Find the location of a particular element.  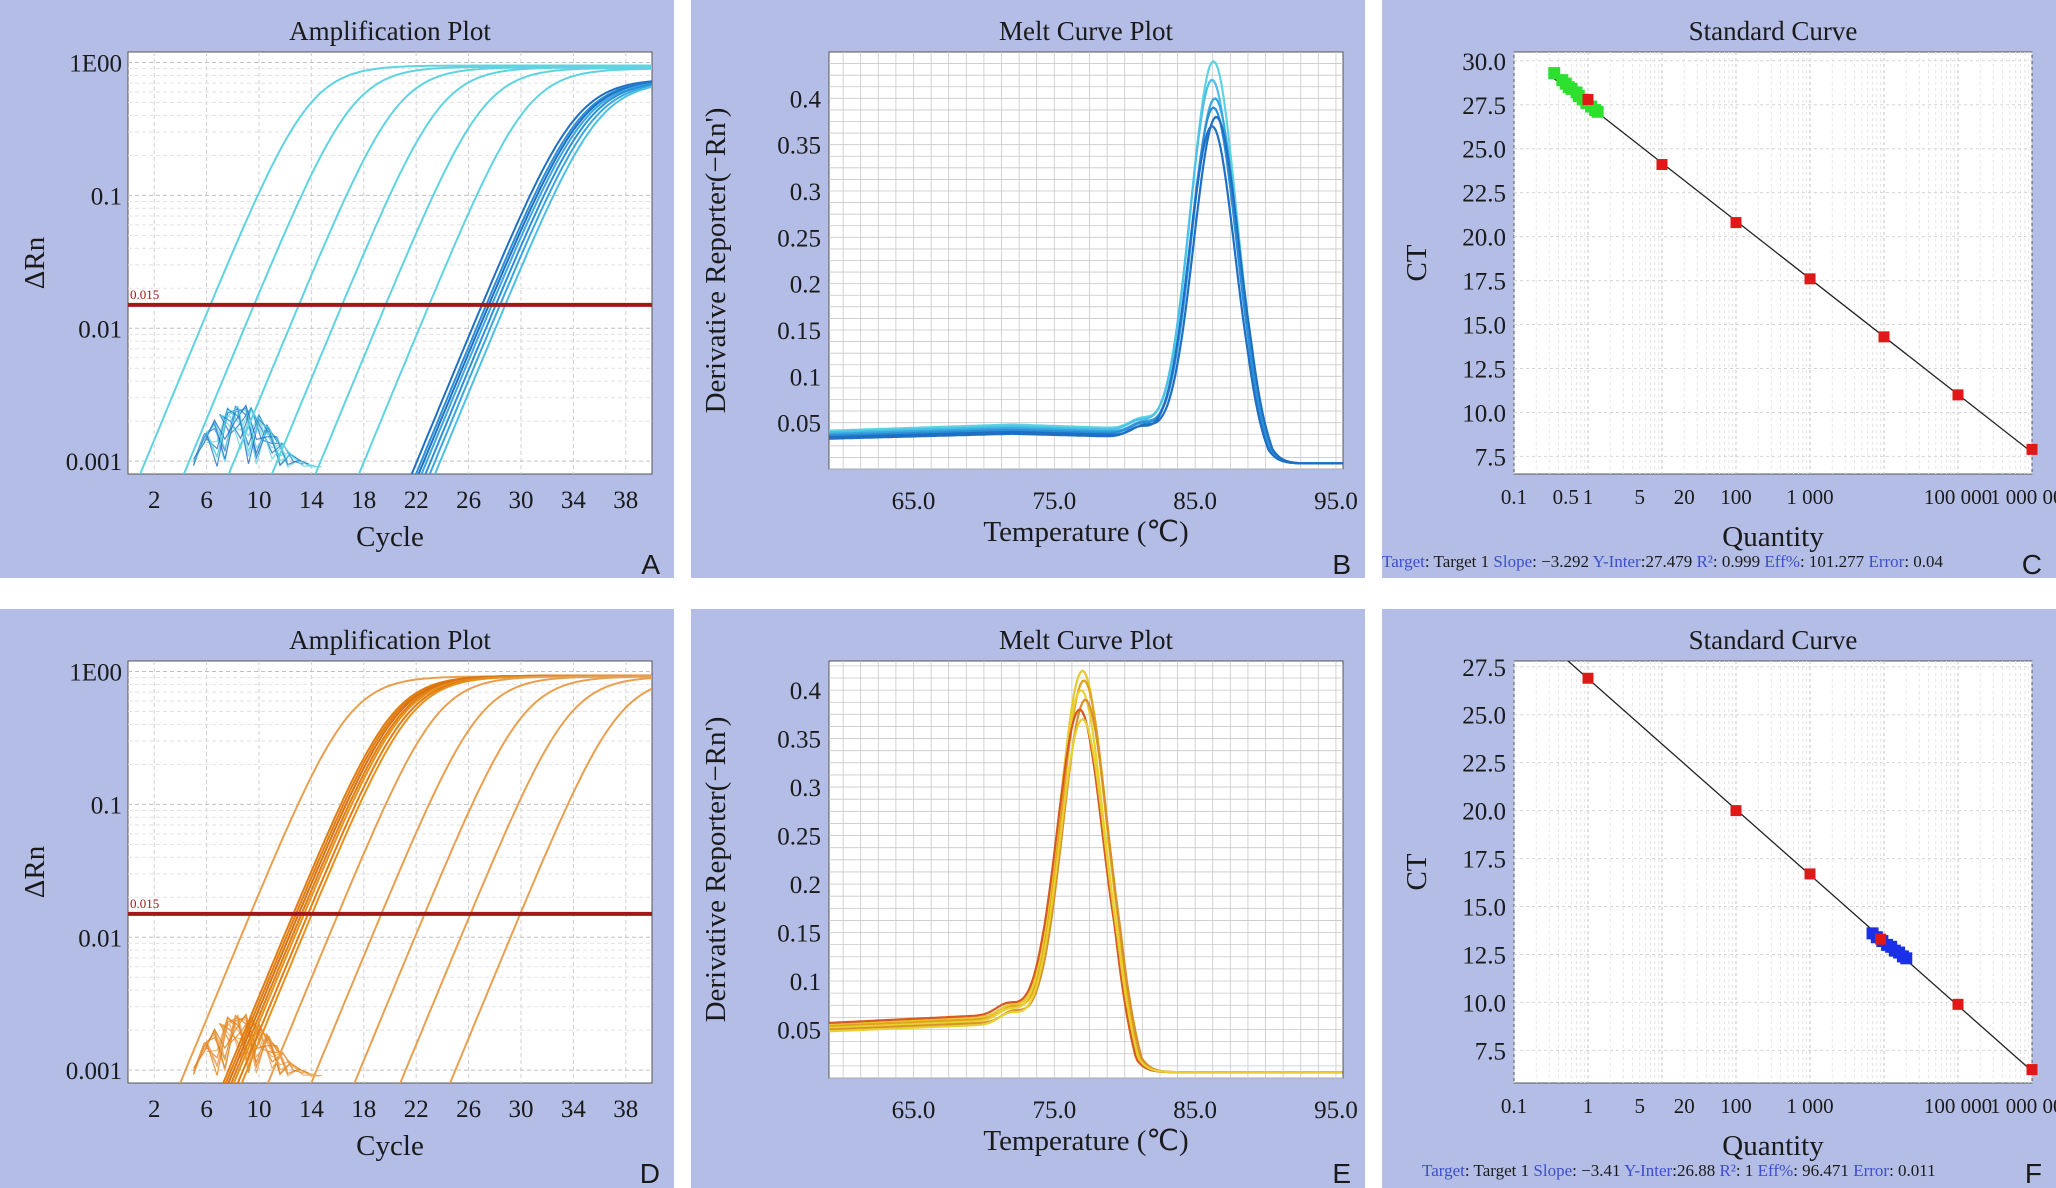

chart-a-grid is located at coordinates (390, 263).